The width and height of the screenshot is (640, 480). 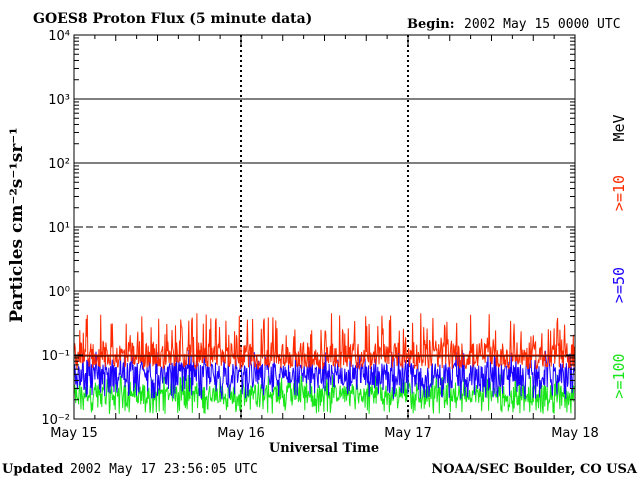 I want to click on x-tick-labels: May 15 May 16 May 17 May 18, so click(x=324, y=433).